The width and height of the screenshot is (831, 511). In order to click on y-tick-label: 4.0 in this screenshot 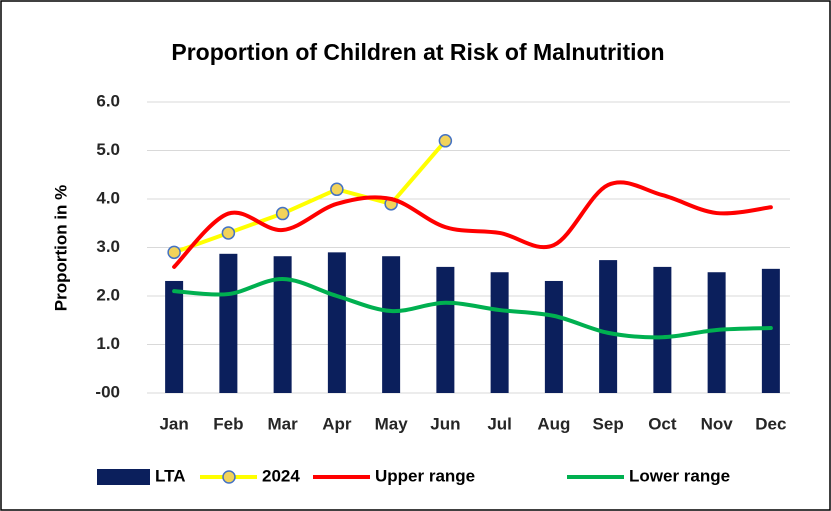, I will do `click(108, 197)`.